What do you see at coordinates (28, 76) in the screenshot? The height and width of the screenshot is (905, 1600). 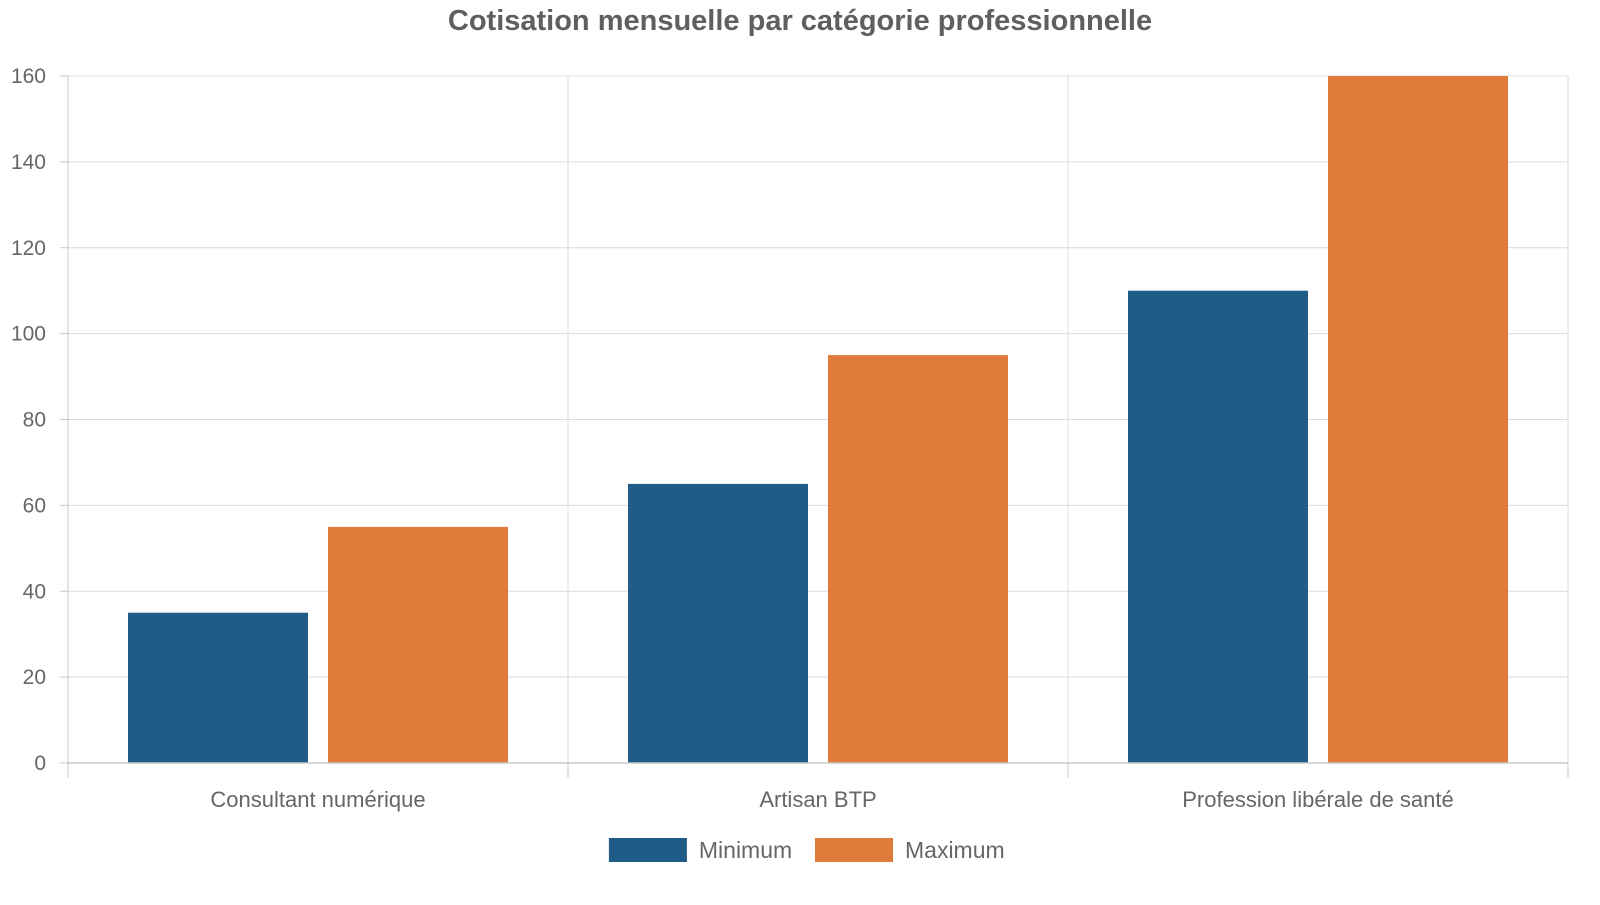 I see `y-tick-label: 160` at bounding box center [28, 76].